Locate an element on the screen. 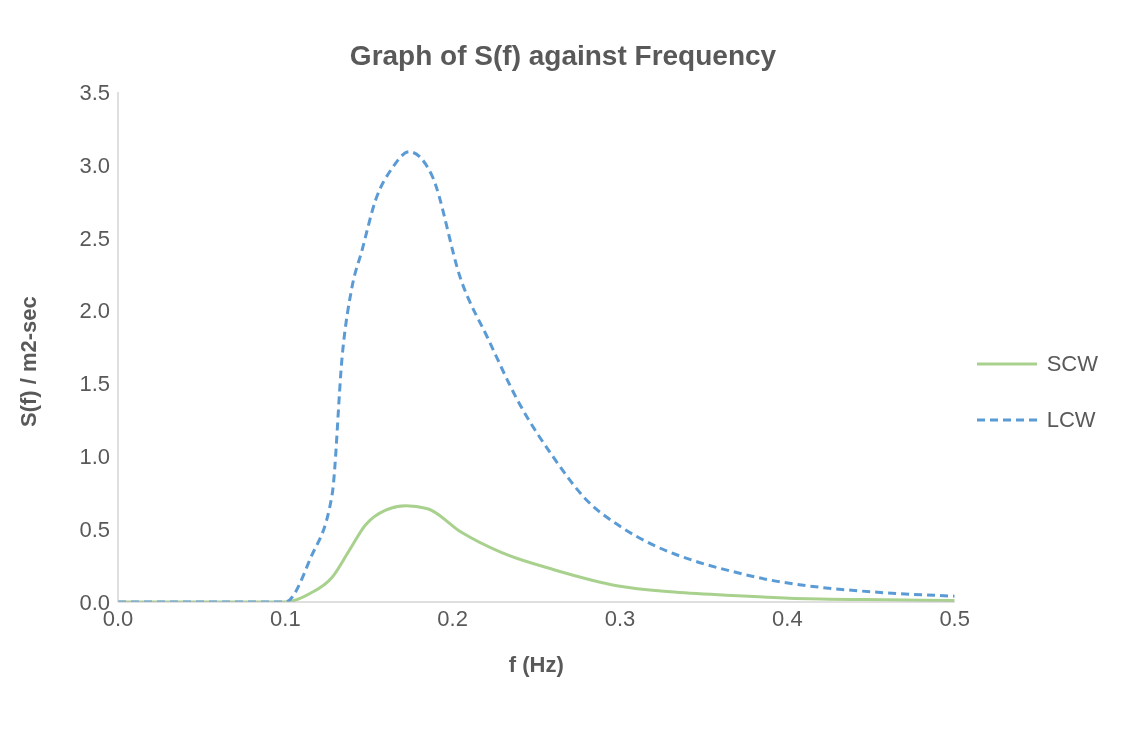  legend-label: SCW is located at coordinates (1072, 364).